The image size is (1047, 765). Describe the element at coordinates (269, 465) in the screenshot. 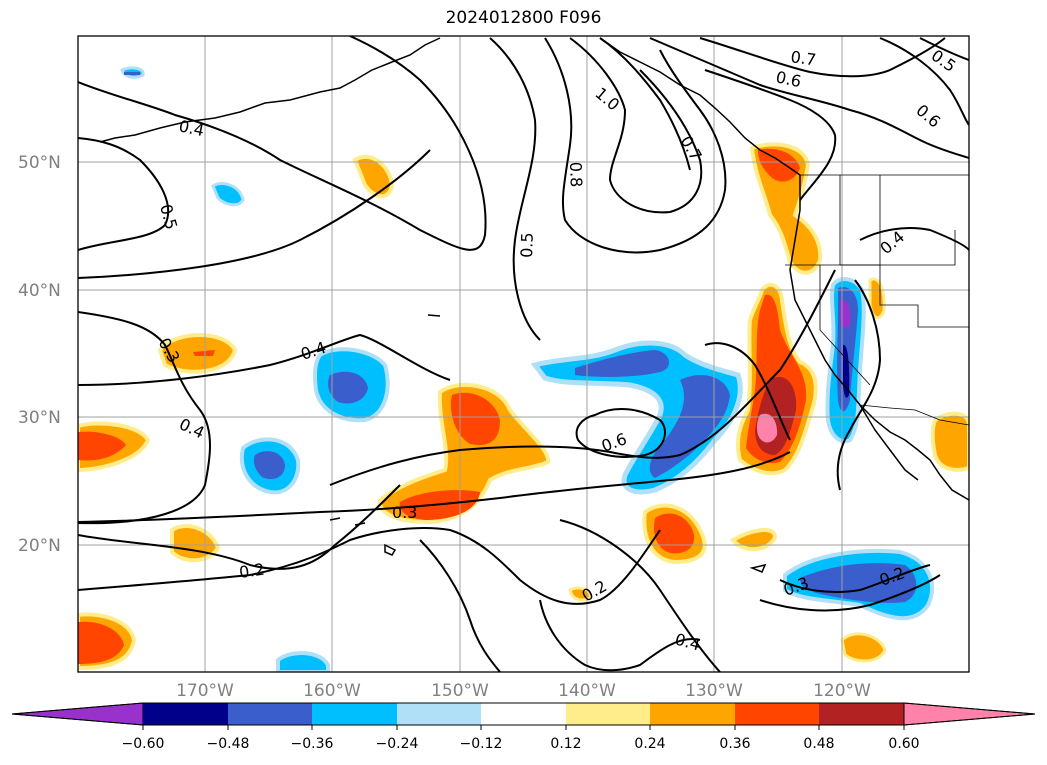

I see `anomaly-neg-sw-core` at that location.